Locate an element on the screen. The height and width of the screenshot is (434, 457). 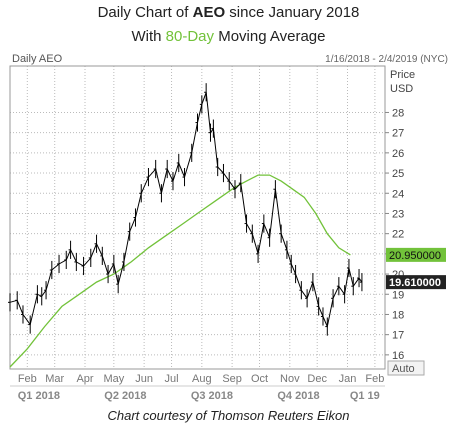
panel-label: Daily AEO is located at coordinates (37, 59).